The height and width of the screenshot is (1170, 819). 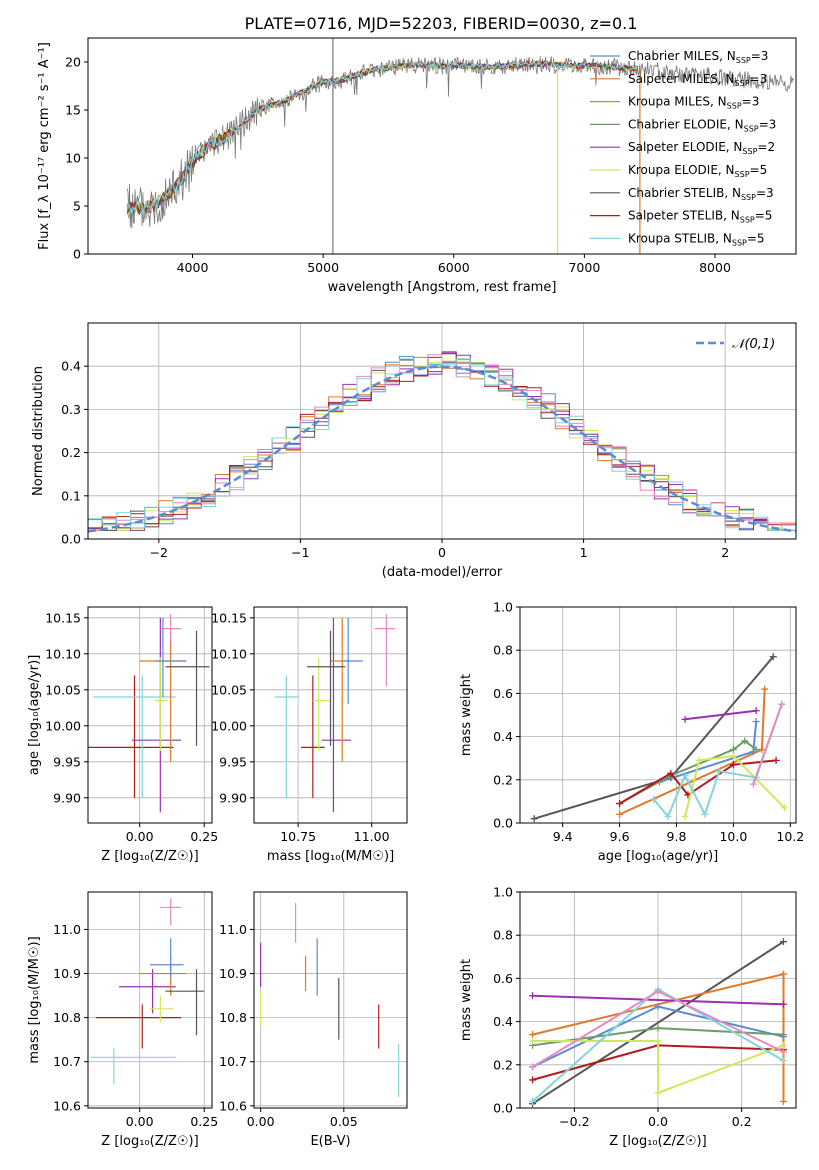 I want to click on x-axis-label: mass [log₁₀(M/M☉)], so click(x=330, y=856).